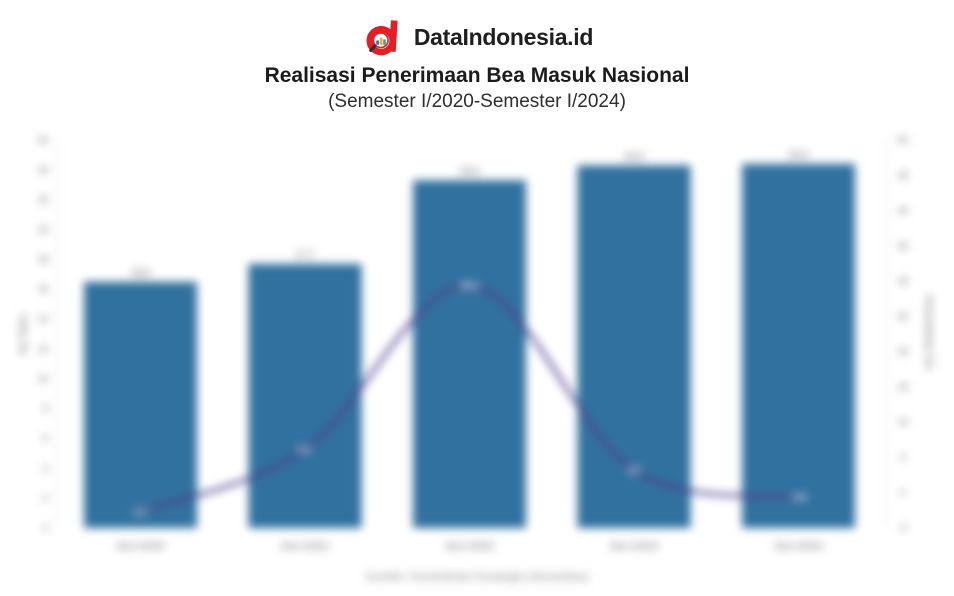 This screenshot has width=954, height=596. Describe the element at coordinates (305, 395) in the screenshot. I see `bar-sem-i-2021` at that location.